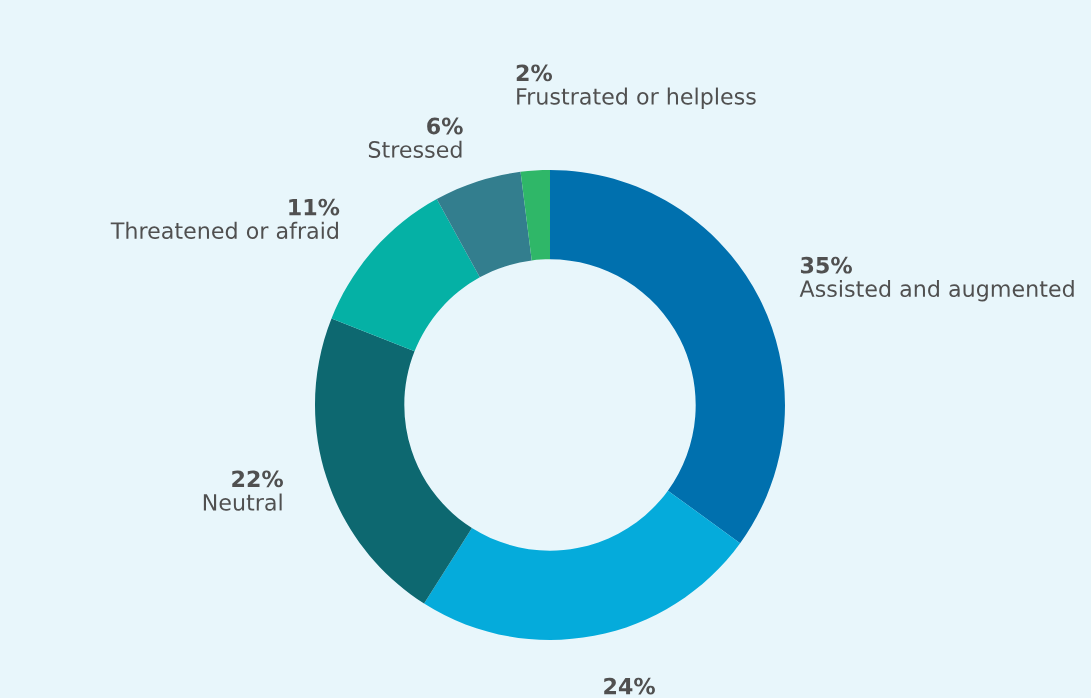 The image size is (1091, 698). What do you see at coordinates (257, 479) in the screenshot?
I see `data-label: 22%` at bounding box center [257, 479].